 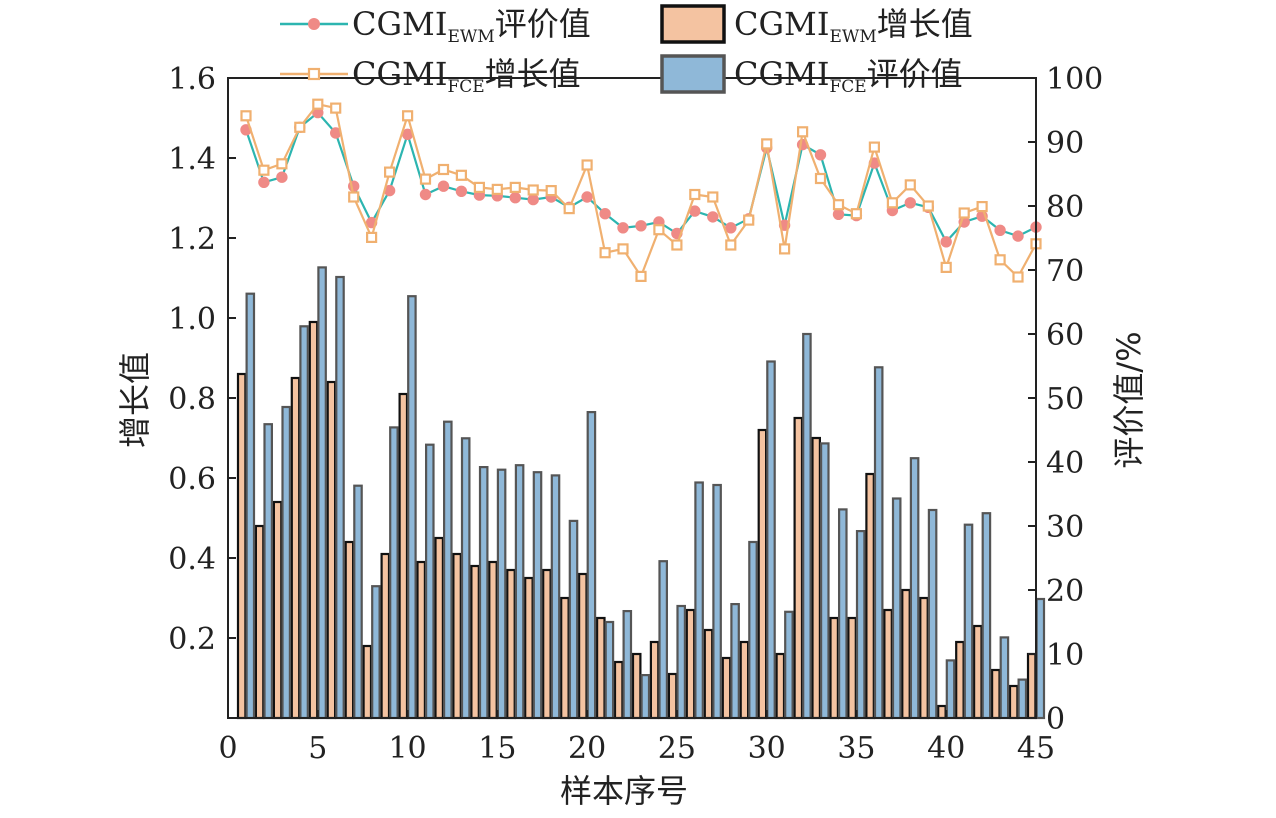 I want to click on x-tick-label: 10, so click(x=407, y=748).